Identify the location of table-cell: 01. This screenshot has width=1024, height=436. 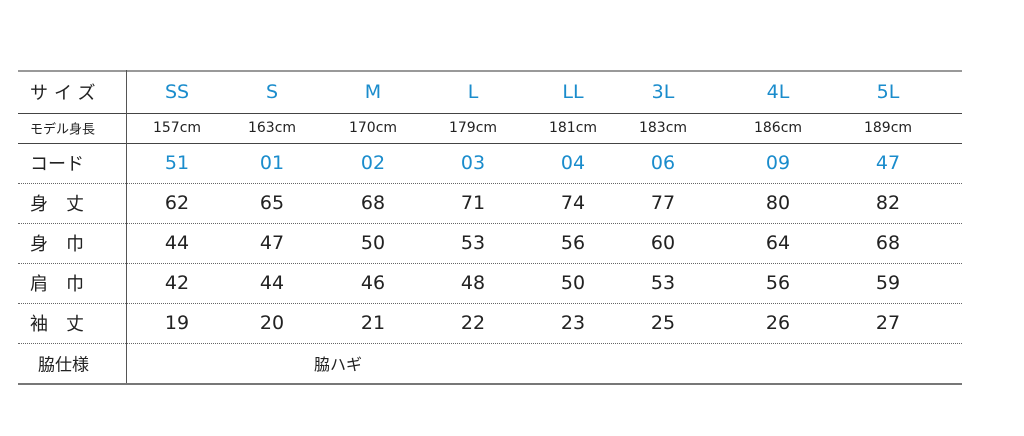
(272, 163).